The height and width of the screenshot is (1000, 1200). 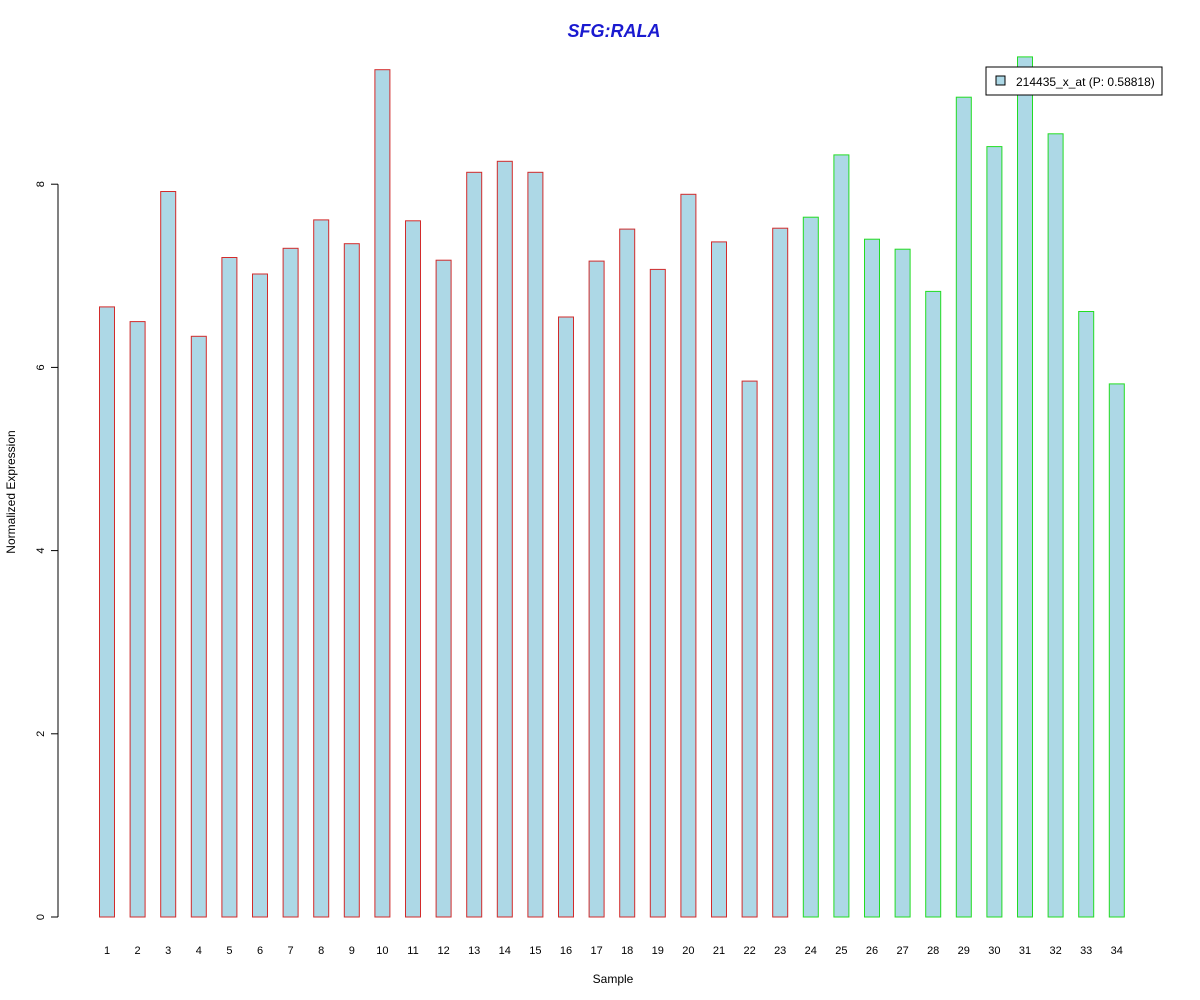 I want to click on x-tick-label: 12, so click(x=443, y=951).